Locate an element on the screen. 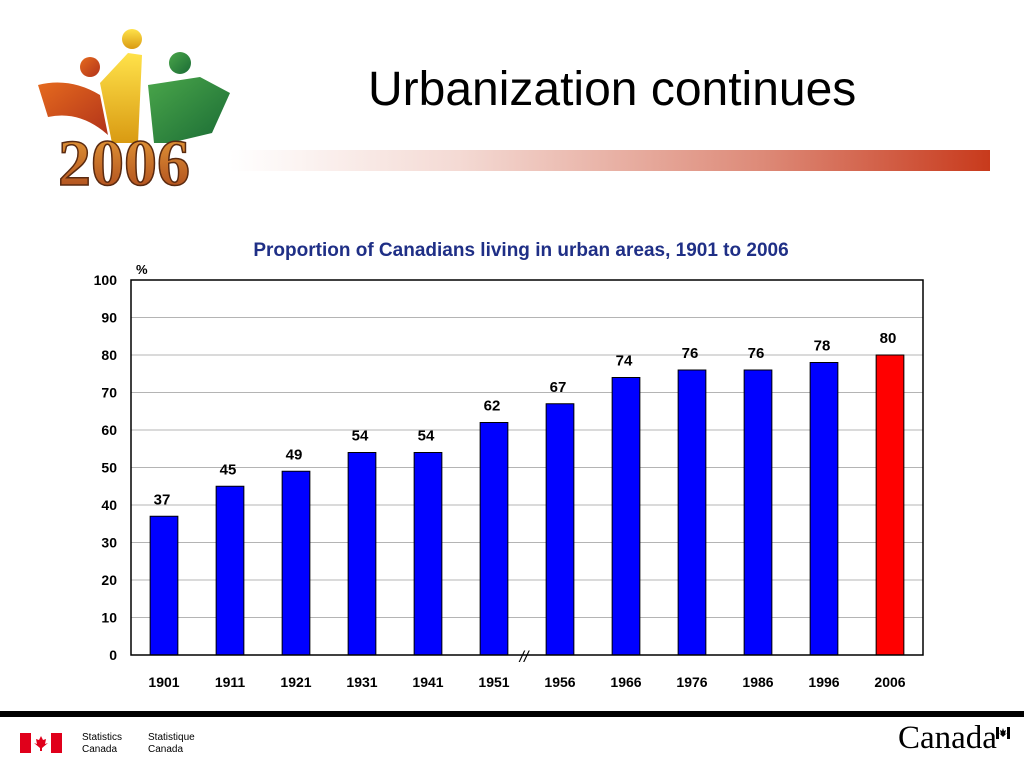 Image resolution: width=1024 pixels, height=768 pixels. x-tick-label-1966: 1966 is located at coordinates (625, 682).